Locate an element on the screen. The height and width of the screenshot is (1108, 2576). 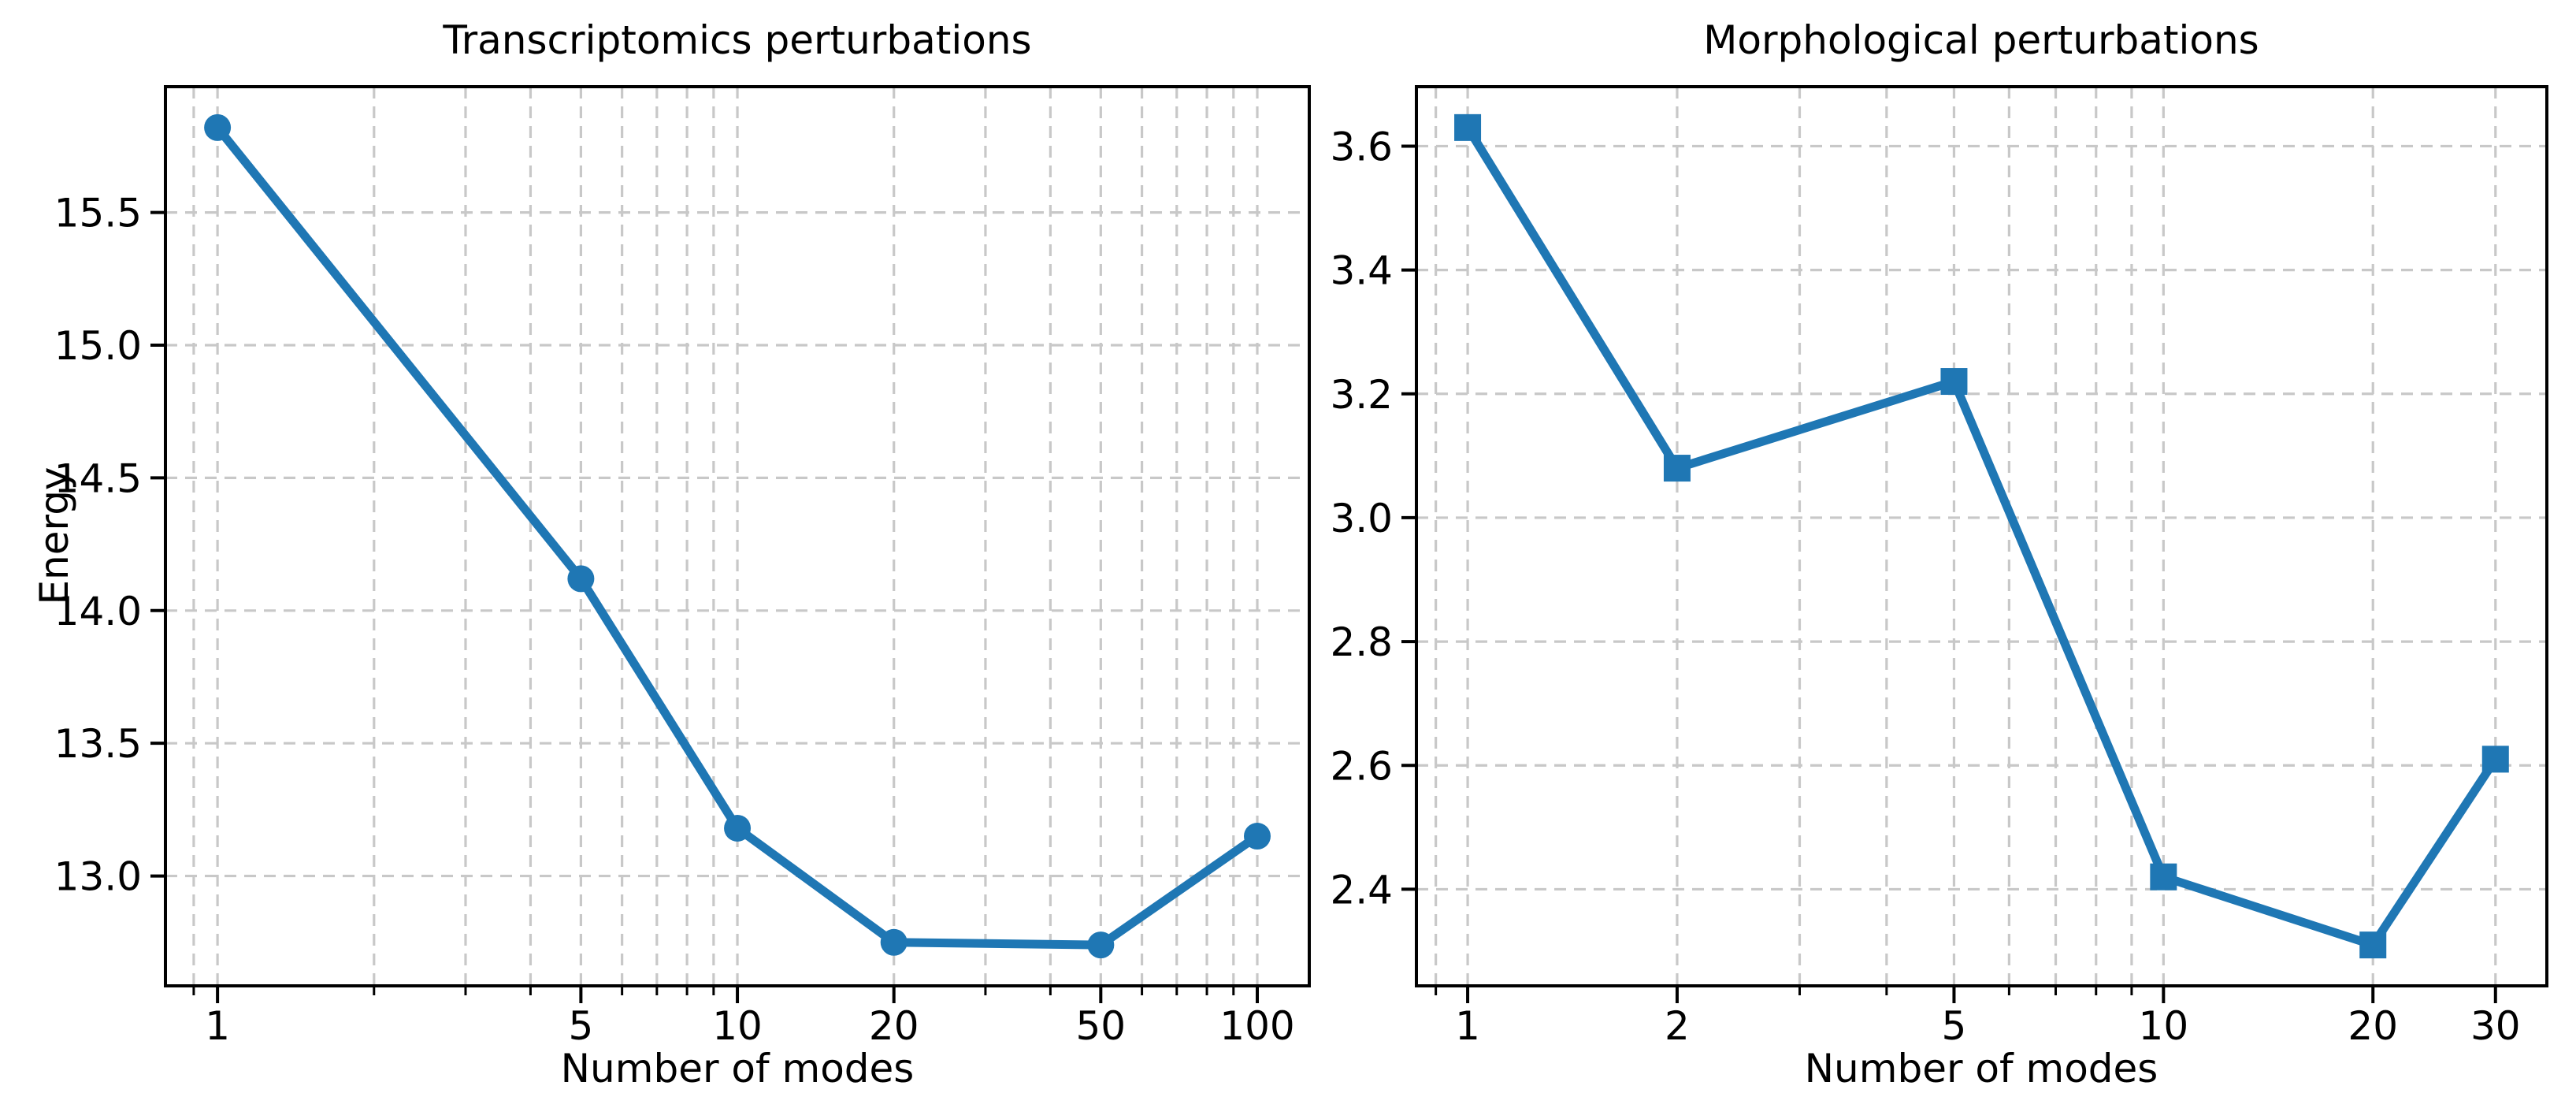
left-chart-ylabel: Energy is located at coordinates (54, 535).